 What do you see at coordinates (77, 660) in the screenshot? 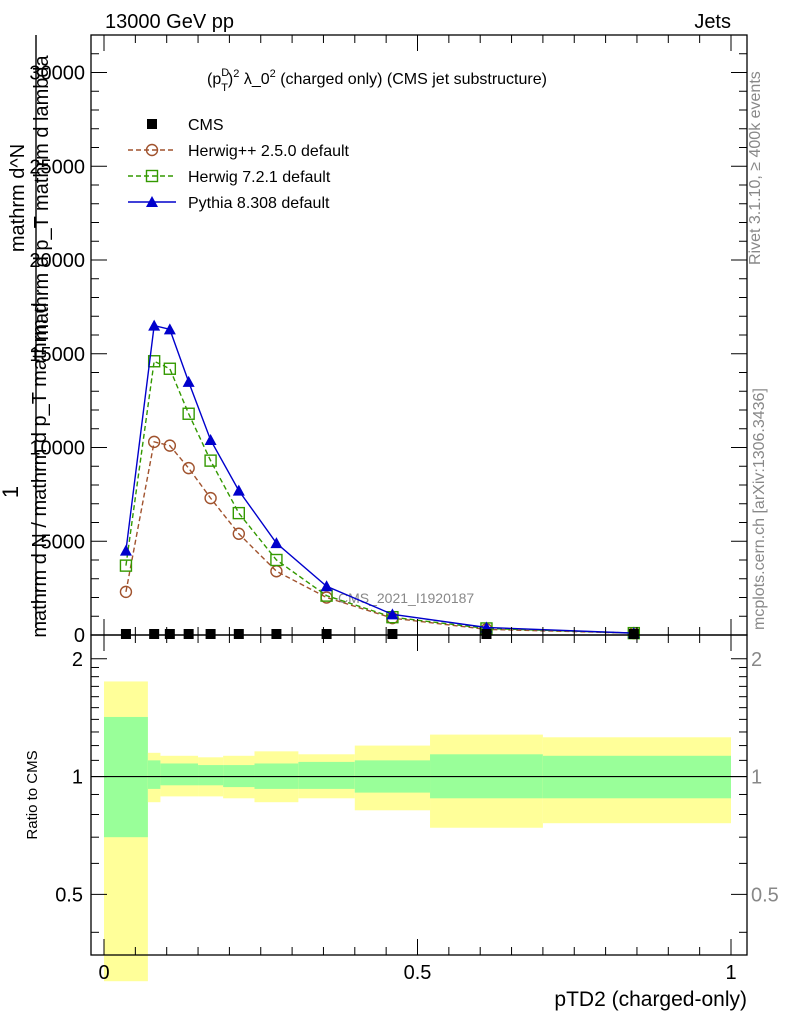
I see `ratio-ytick-label-2: 2` at bounding box center [77, 660].